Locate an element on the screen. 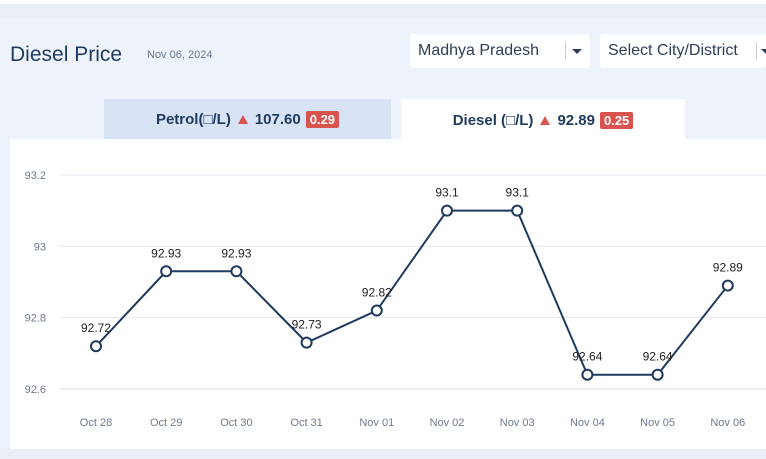 The width and height of the screenshot is (766, 459). data-label: 92.73 is located at coordinates (307, 325).